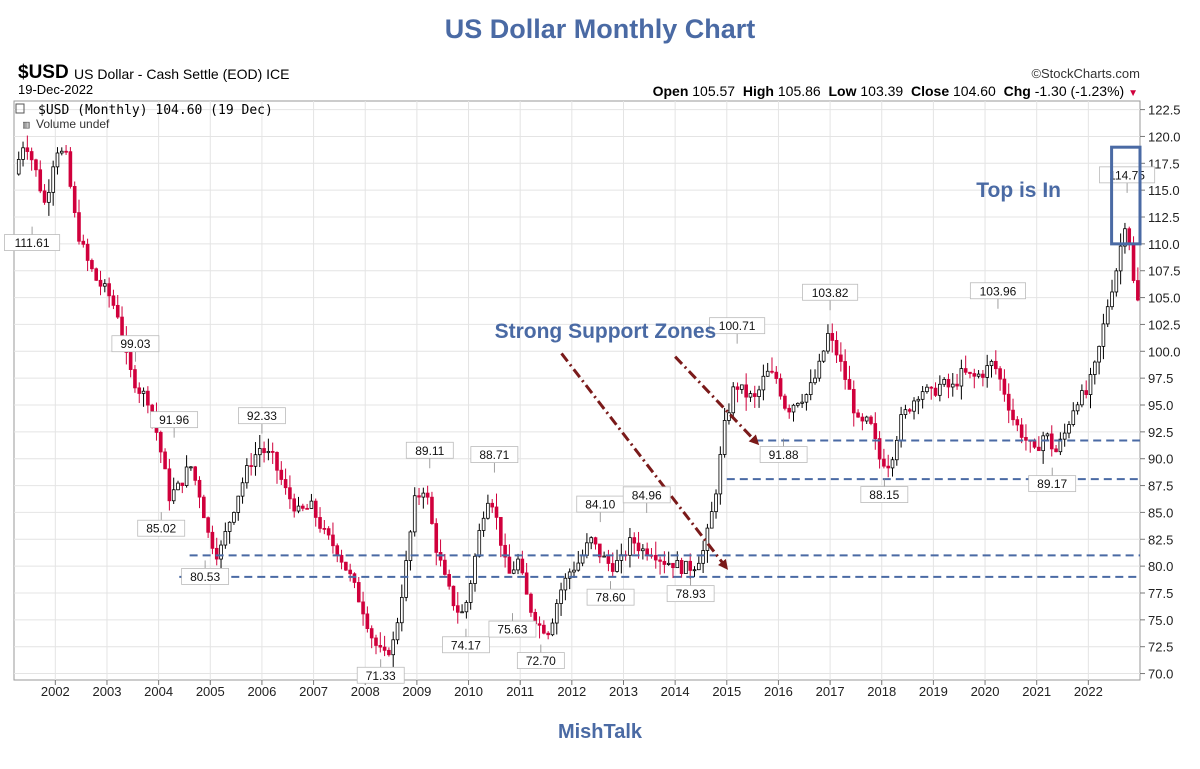 This screenshot has width=1200, height=769. Describe the element at coordinates (107, 691) in the screenshot. I see `x-tick-label: 2003` at that location.